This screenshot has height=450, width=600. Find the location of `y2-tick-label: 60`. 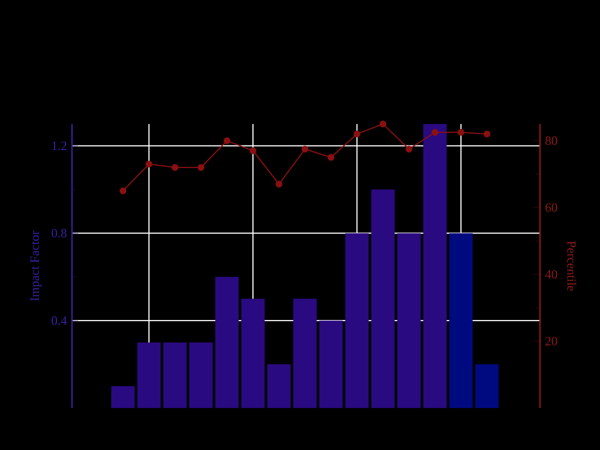

y2-tick-label: 60 is located at coordinates (552, 207).